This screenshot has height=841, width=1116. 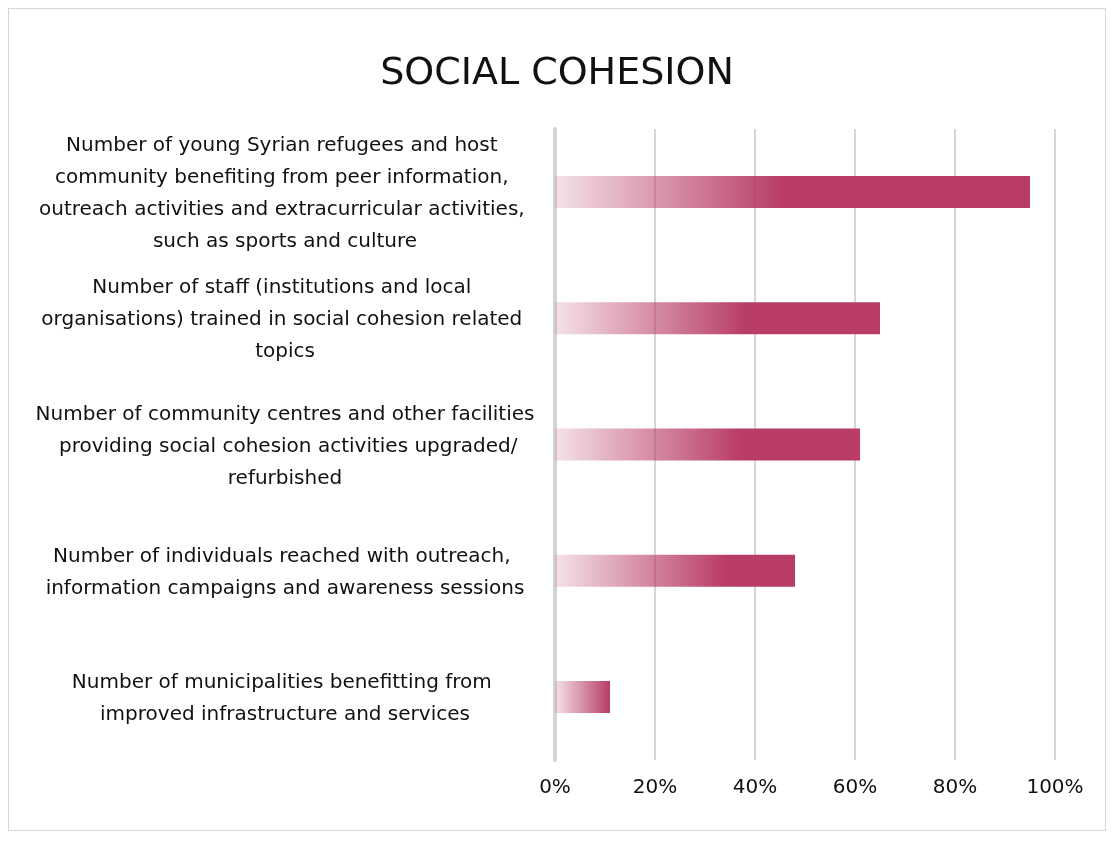 What do you see at coordinates (285, 318) in the screenshot?
I see `y-tick-label: Number of staff (institutions and local organisations) trained in social cohesion related topics` at bounding box center [285, 318].